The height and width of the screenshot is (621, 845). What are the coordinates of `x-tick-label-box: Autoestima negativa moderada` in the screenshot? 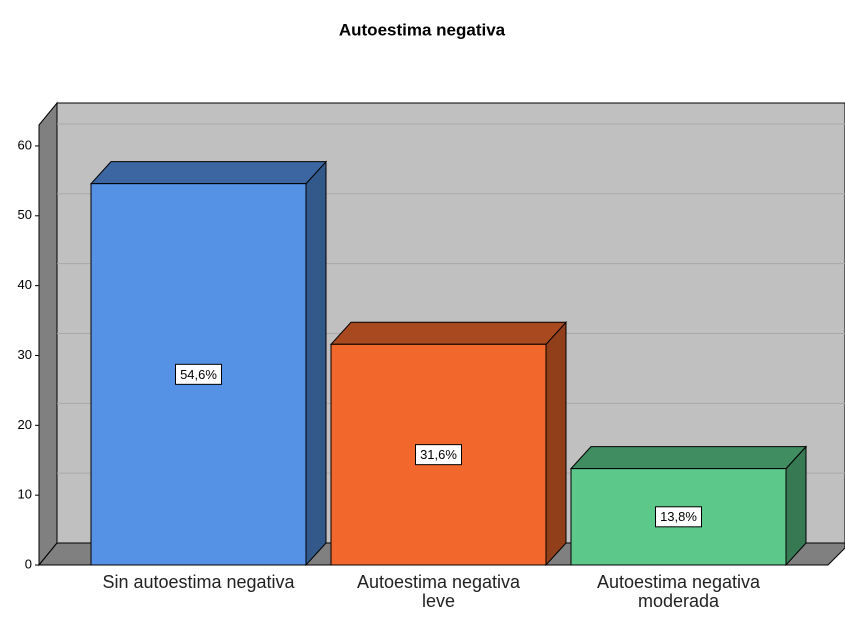 It's located at (678, 592).